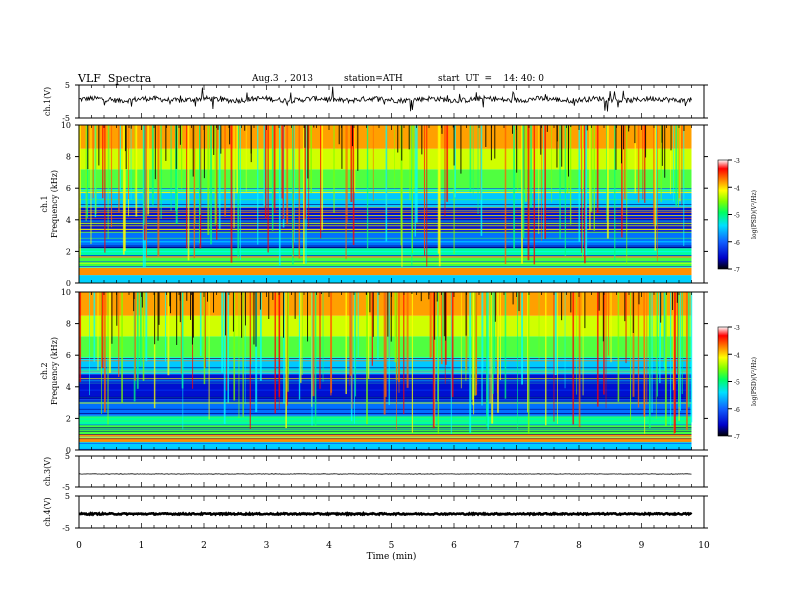 This screenshot has width=792, height=612. What do you see at coordinates (142, 546) in the screenshot?
I see `x-tick-label: 1` at bounding box center [142, 546].